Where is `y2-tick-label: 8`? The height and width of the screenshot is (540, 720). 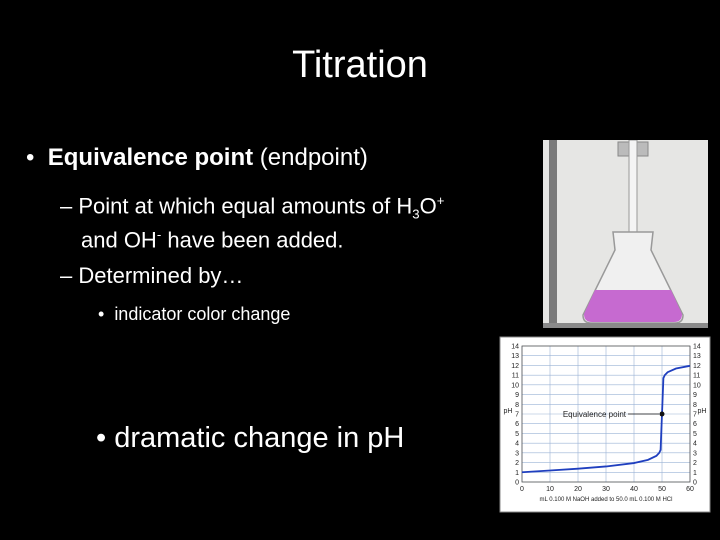 y2-tick-label: 8 is located at coordinates (695, 405).